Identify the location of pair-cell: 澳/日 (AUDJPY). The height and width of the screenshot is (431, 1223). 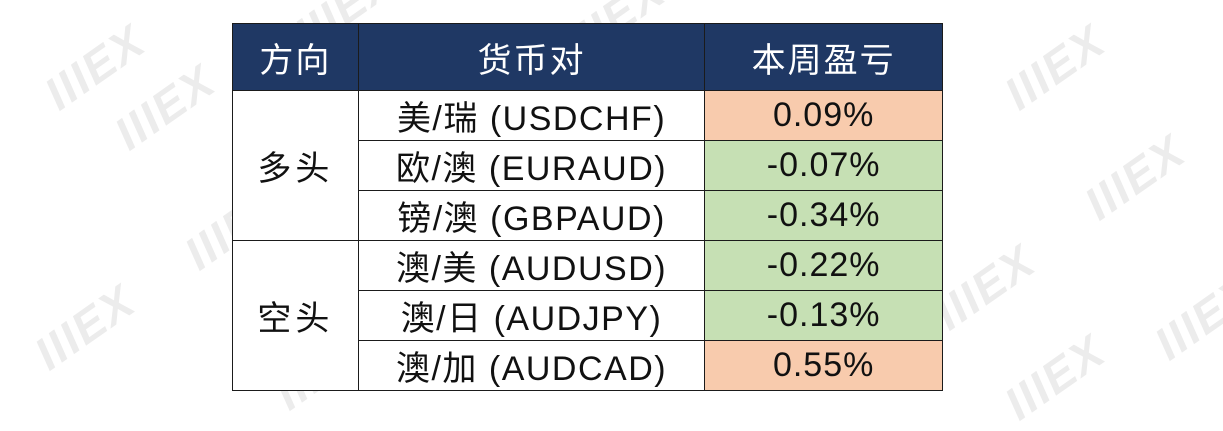
(531, 315).